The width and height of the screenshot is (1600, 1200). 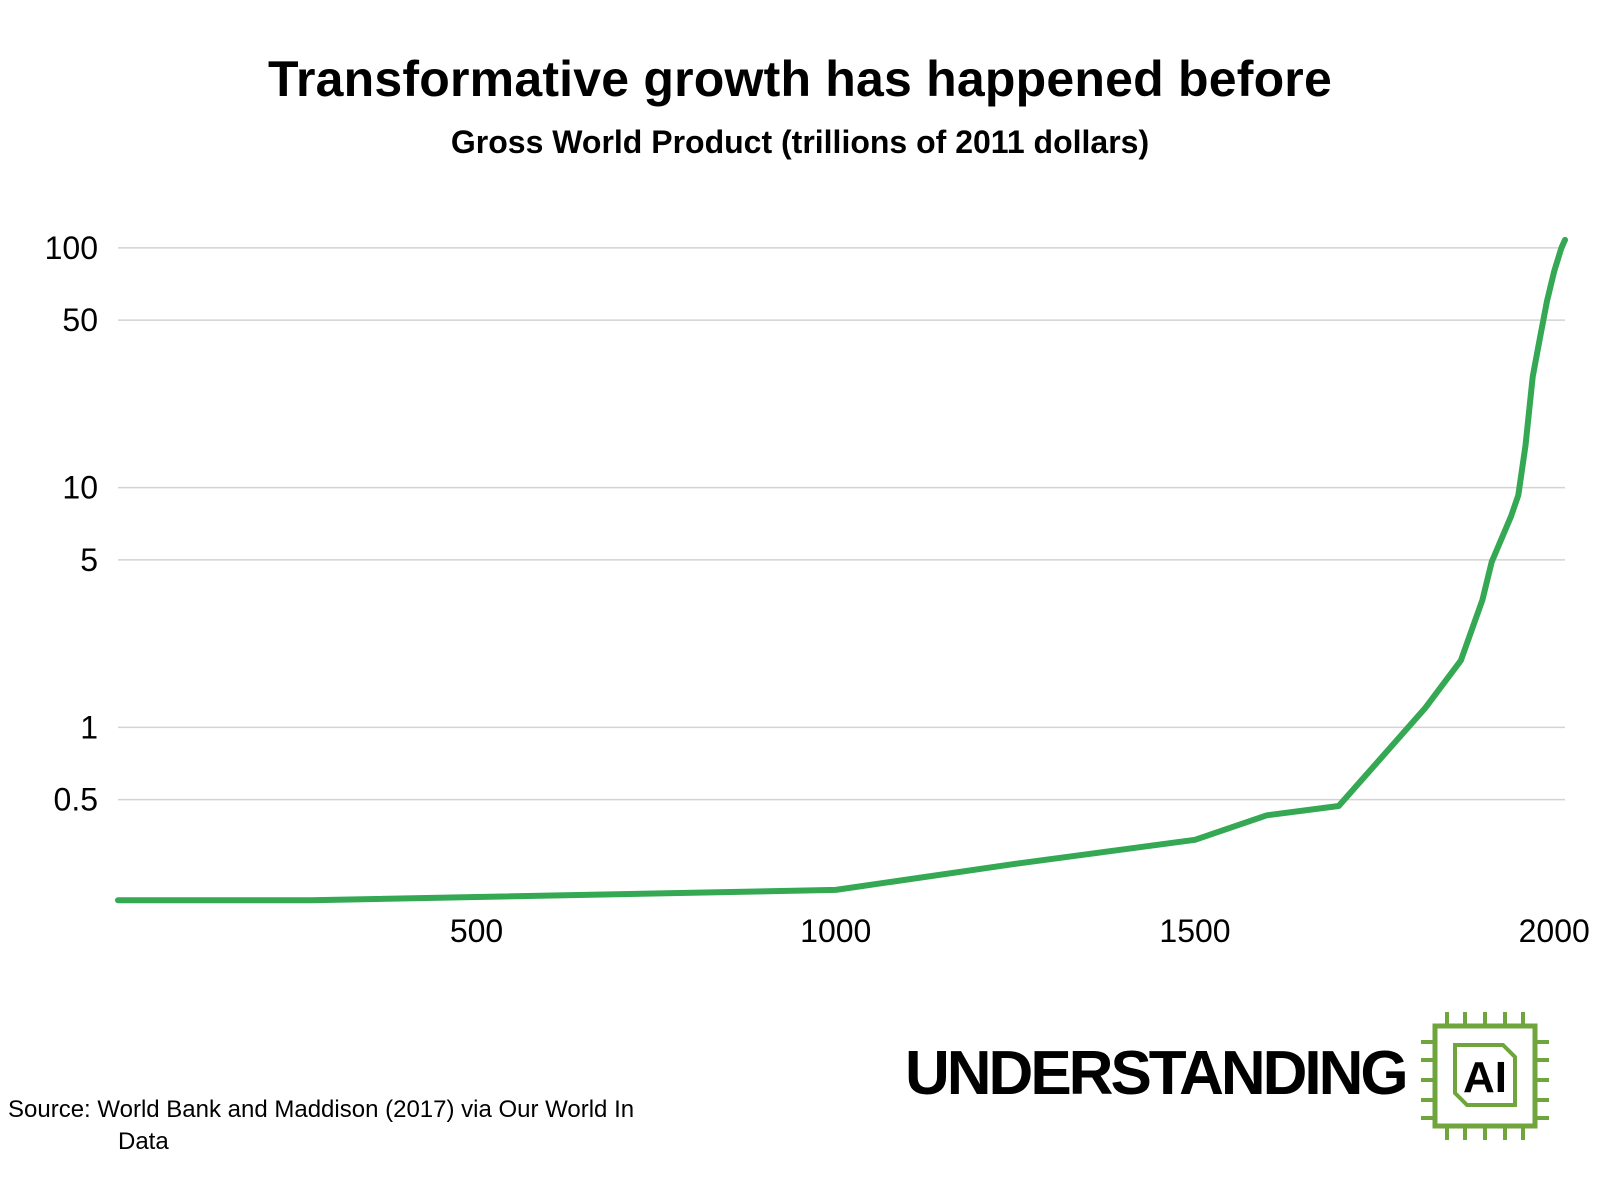 I want to click on y-tick-label: 0.5, so click(x=76, y=800).